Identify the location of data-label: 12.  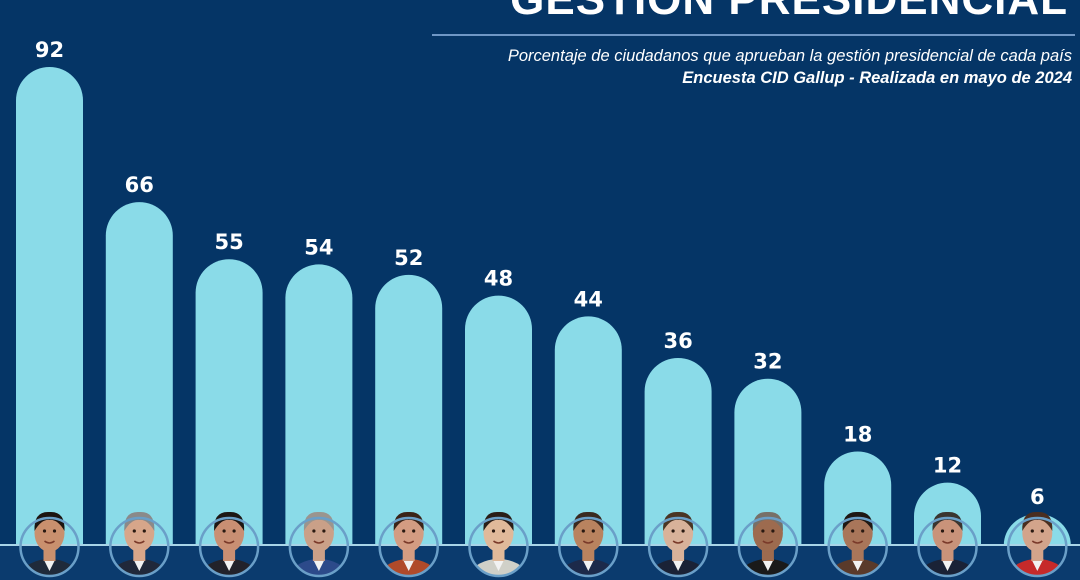
(947, 466).